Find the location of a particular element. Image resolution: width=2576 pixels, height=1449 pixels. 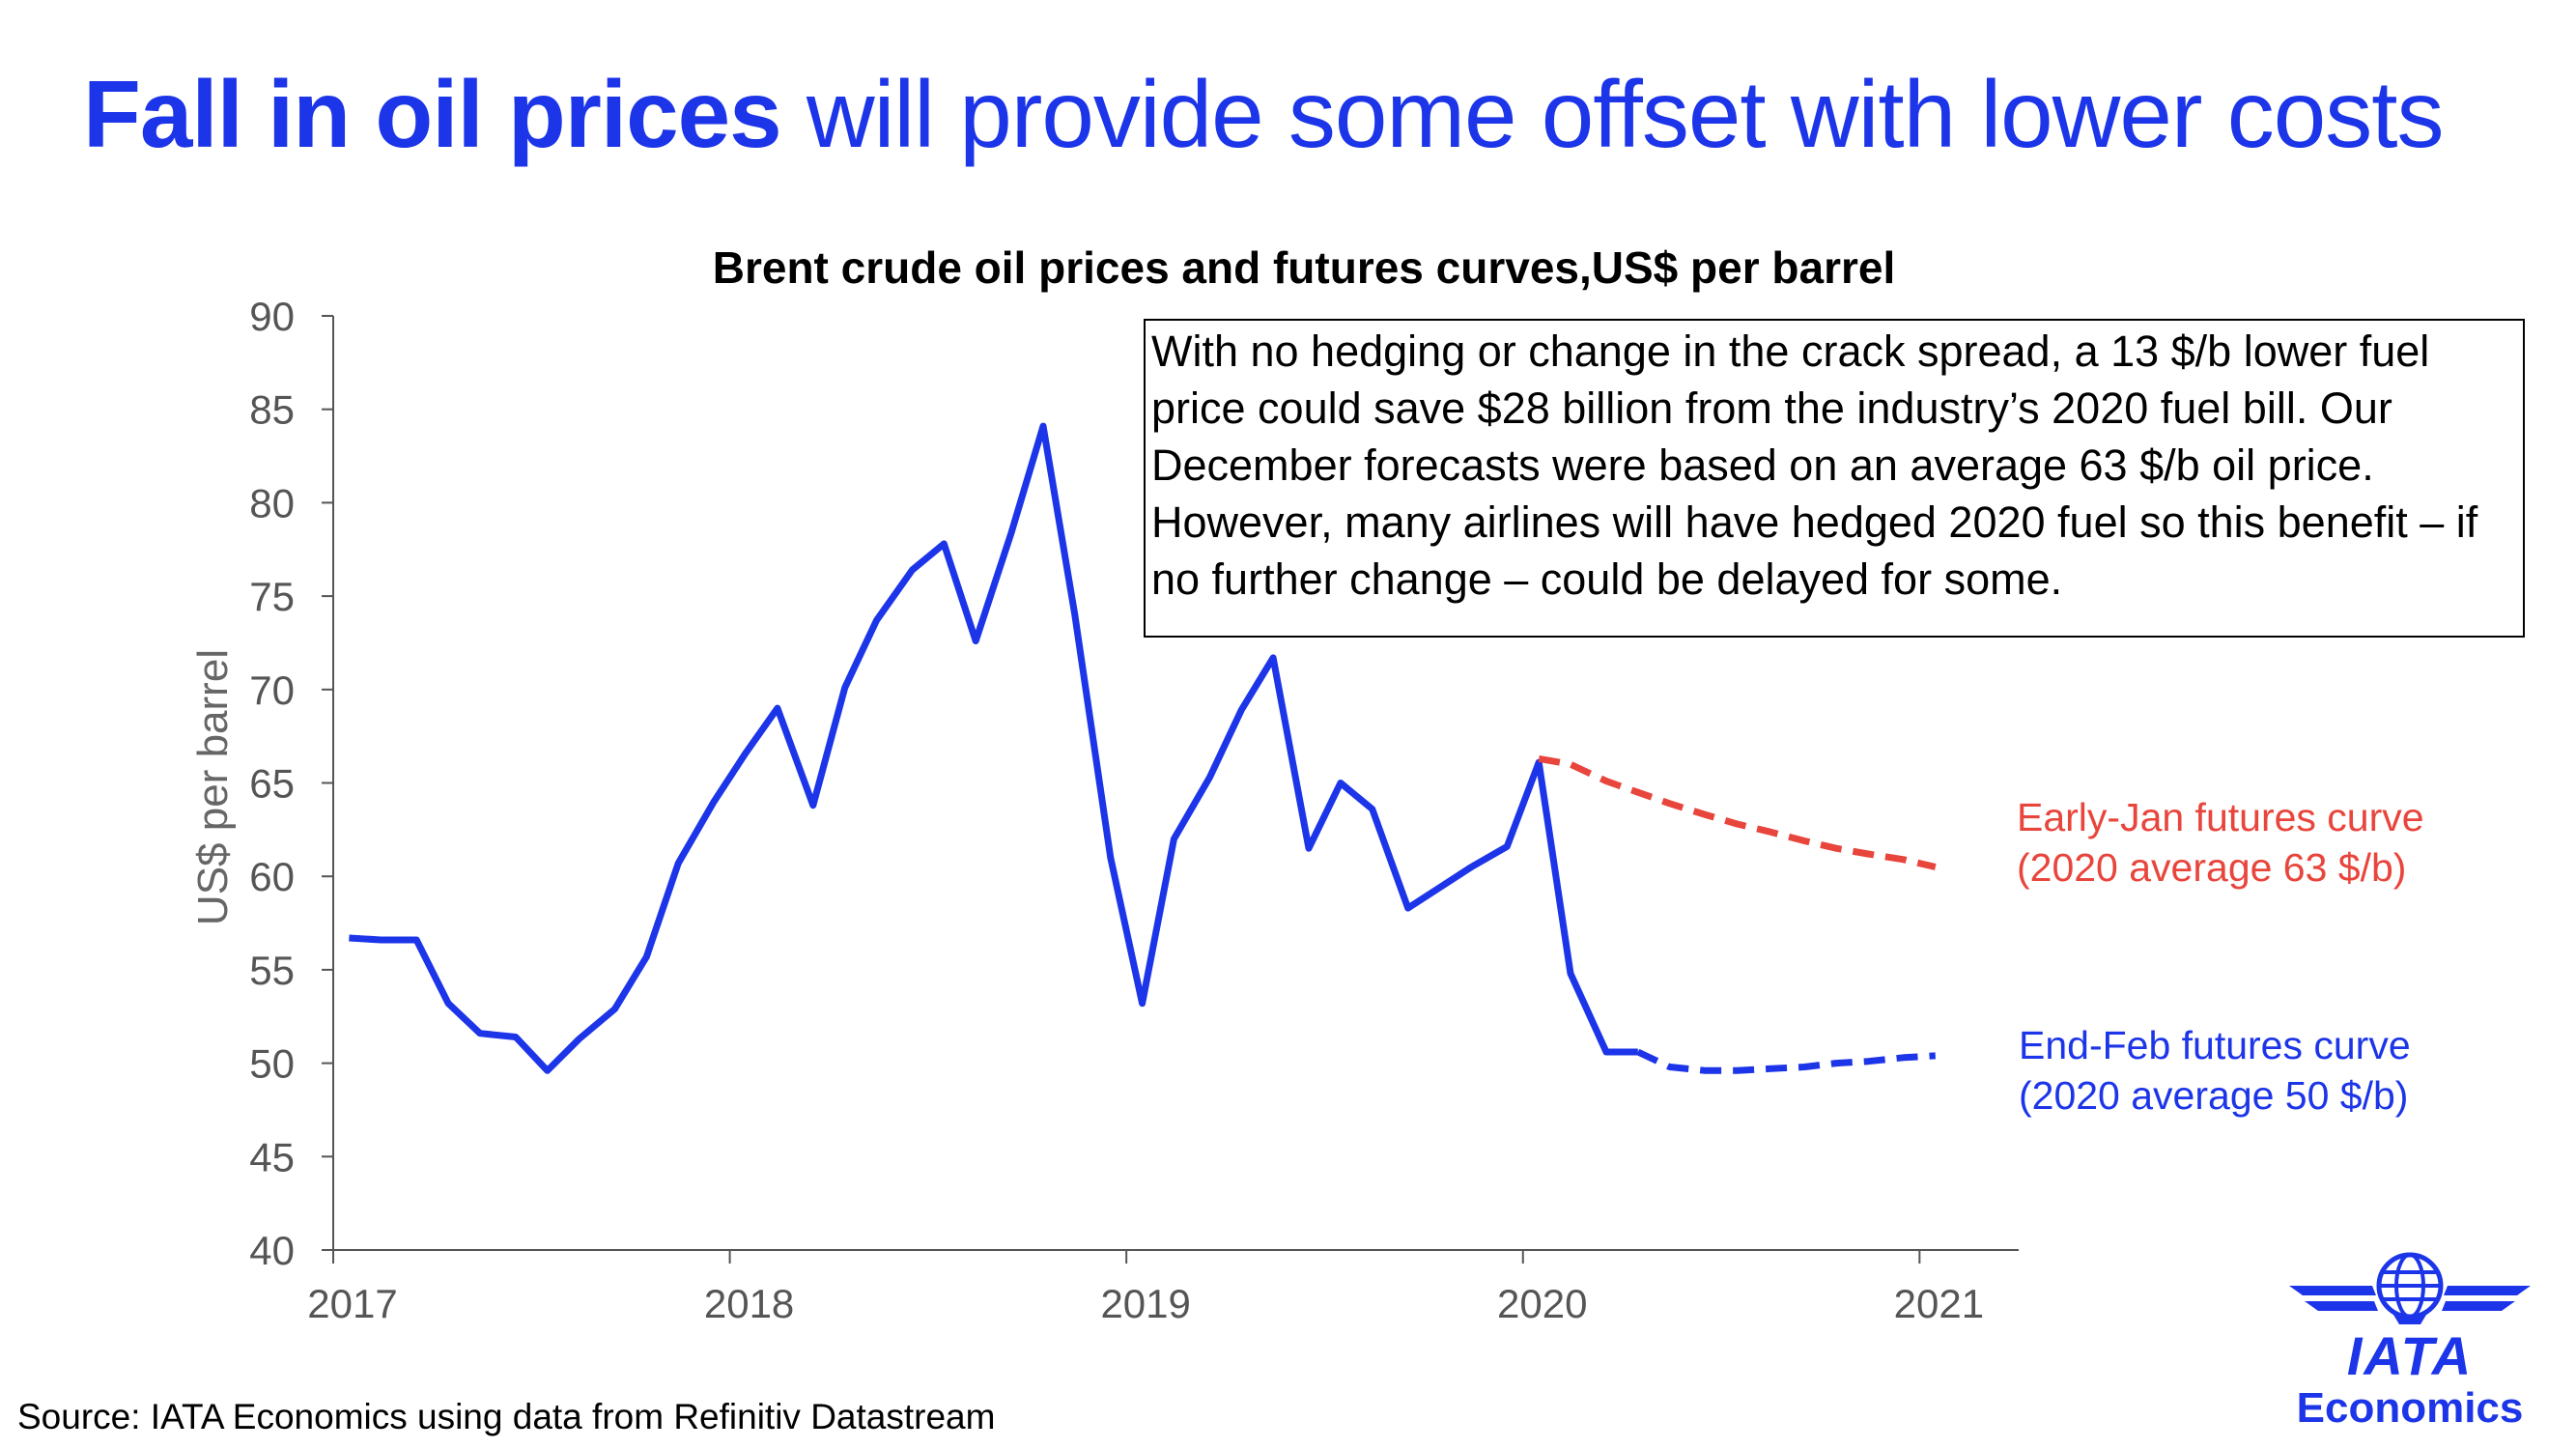

x-tick-label: 2018 is located at coordinates (749, 1303).